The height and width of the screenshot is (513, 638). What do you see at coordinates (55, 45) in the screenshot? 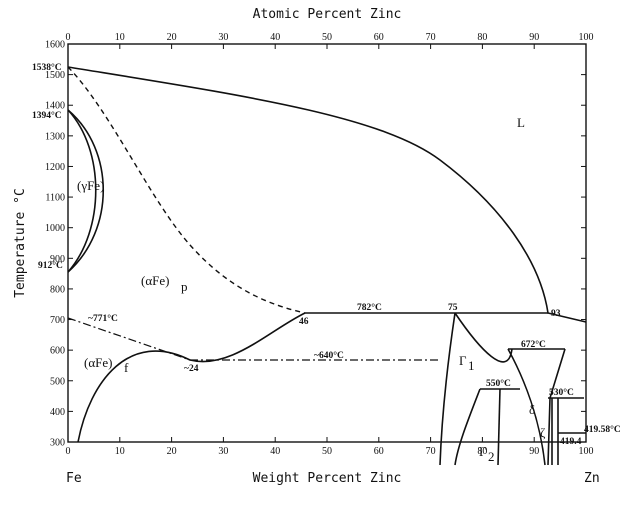
I see `y-tick-label: 1600` at bounding box center [55, 45].